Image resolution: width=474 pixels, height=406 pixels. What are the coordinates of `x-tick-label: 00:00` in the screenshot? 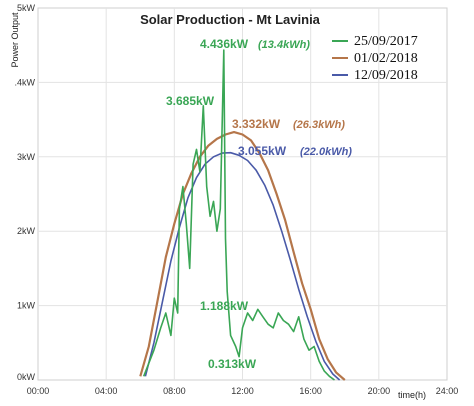 It's located at (38, 391).